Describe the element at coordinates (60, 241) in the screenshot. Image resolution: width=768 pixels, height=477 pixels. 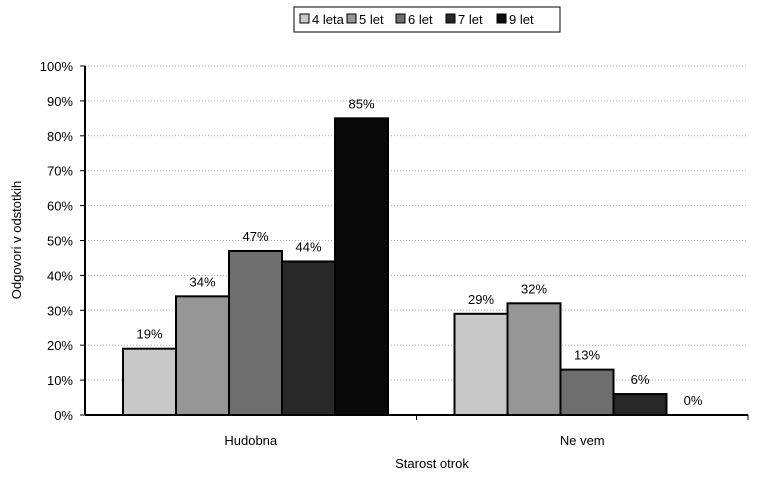
I see `y-tick-label: 50%` at that location.